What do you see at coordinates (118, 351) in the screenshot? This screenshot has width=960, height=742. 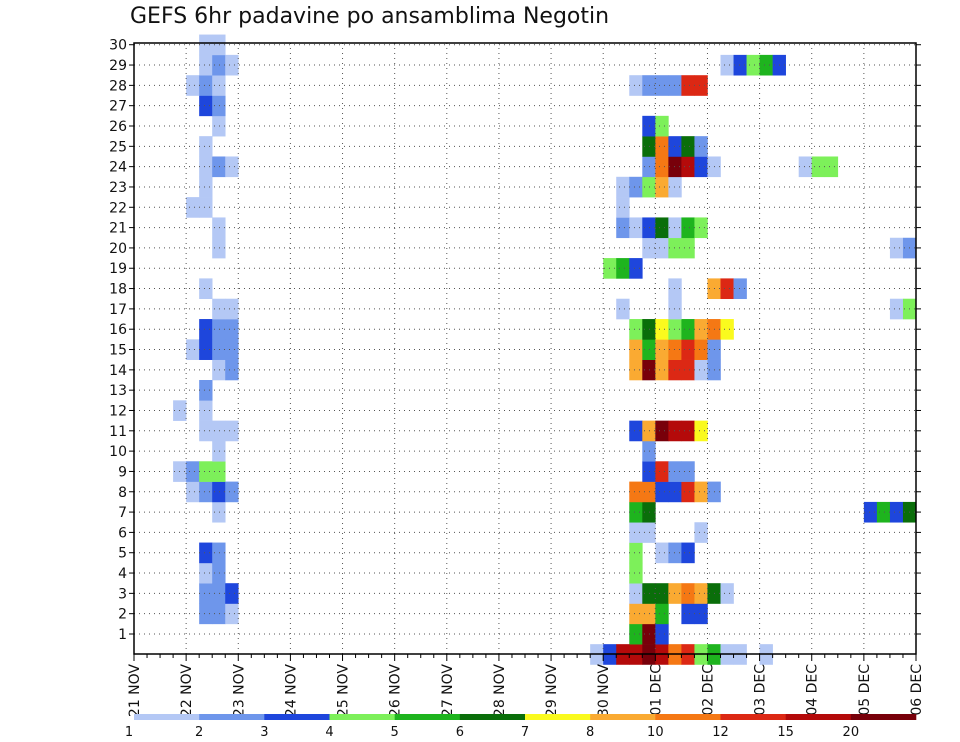 I see `y-tick-label: 15` at bounding box center [118, 351].